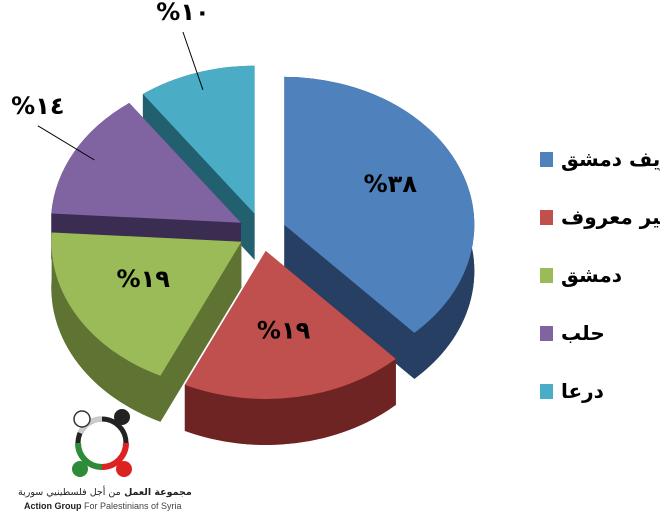 The height and width of the screenshot is (520, 660). Describe the element at coordinates (102, 443) in the screenshot. I see `logo-emblem-icon` at that location.